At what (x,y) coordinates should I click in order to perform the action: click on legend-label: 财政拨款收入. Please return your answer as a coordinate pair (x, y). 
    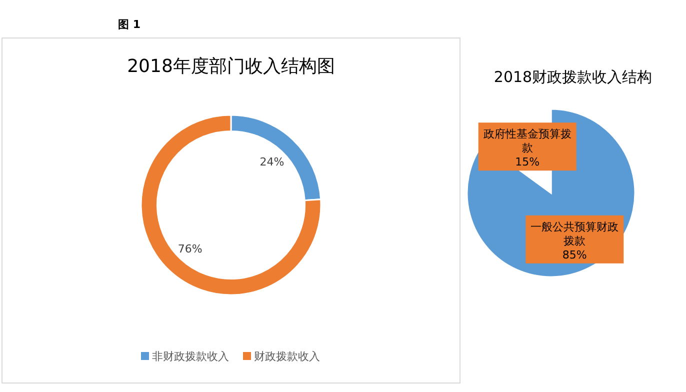
    Looking at the image, I should click on (287, 356).